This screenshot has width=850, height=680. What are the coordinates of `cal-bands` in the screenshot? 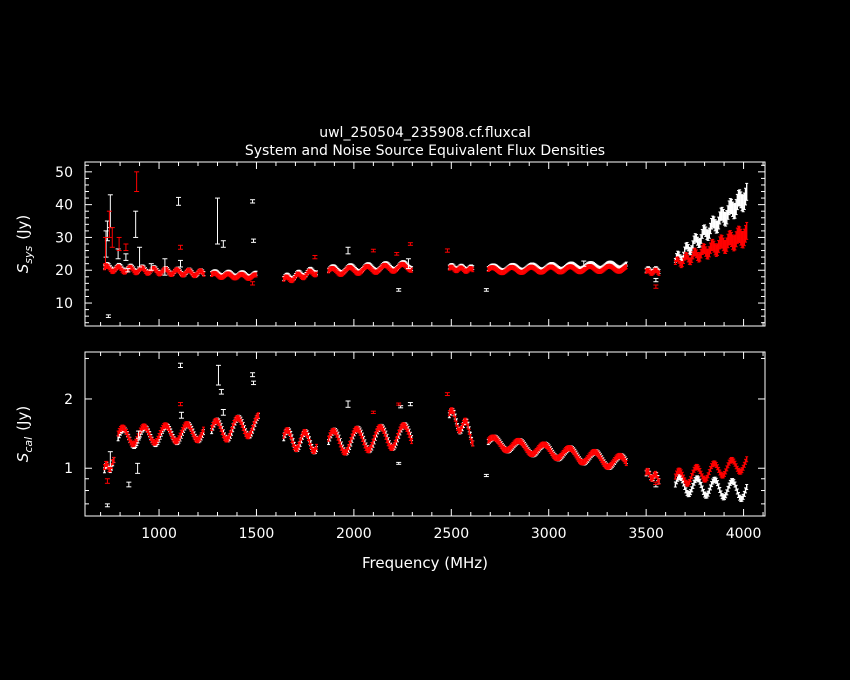 It's located at (425, 455).